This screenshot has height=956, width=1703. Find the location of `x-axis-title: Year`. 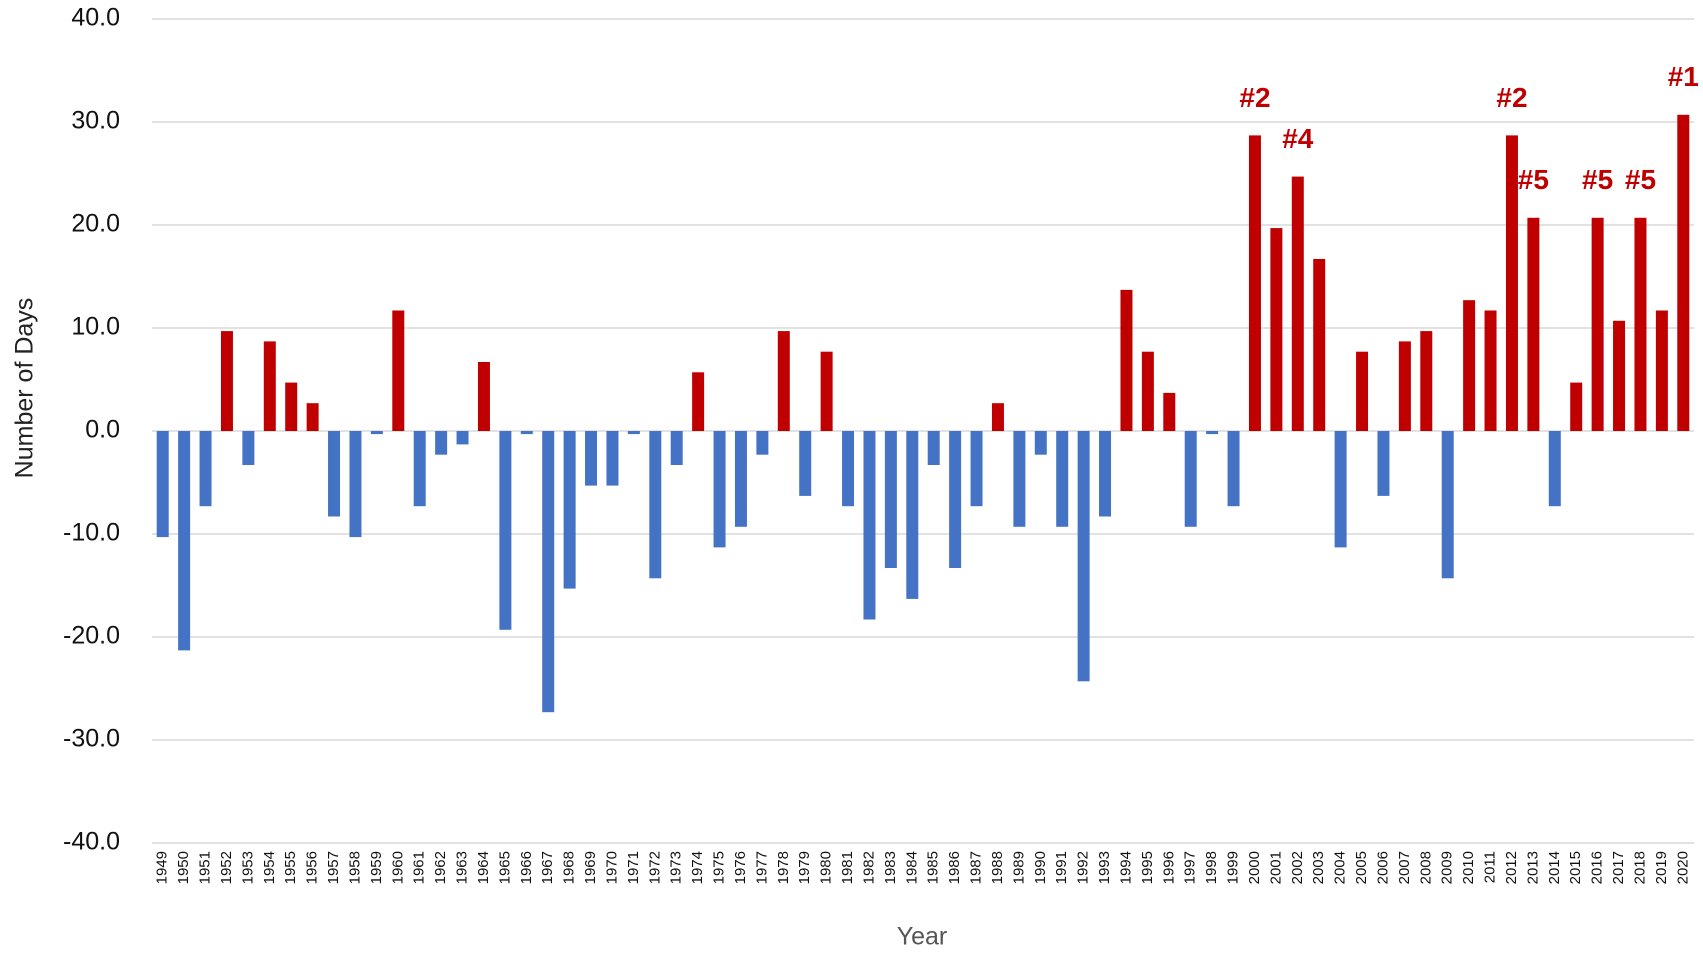

x-axis-title: Year is located at coordinates (922, 937).